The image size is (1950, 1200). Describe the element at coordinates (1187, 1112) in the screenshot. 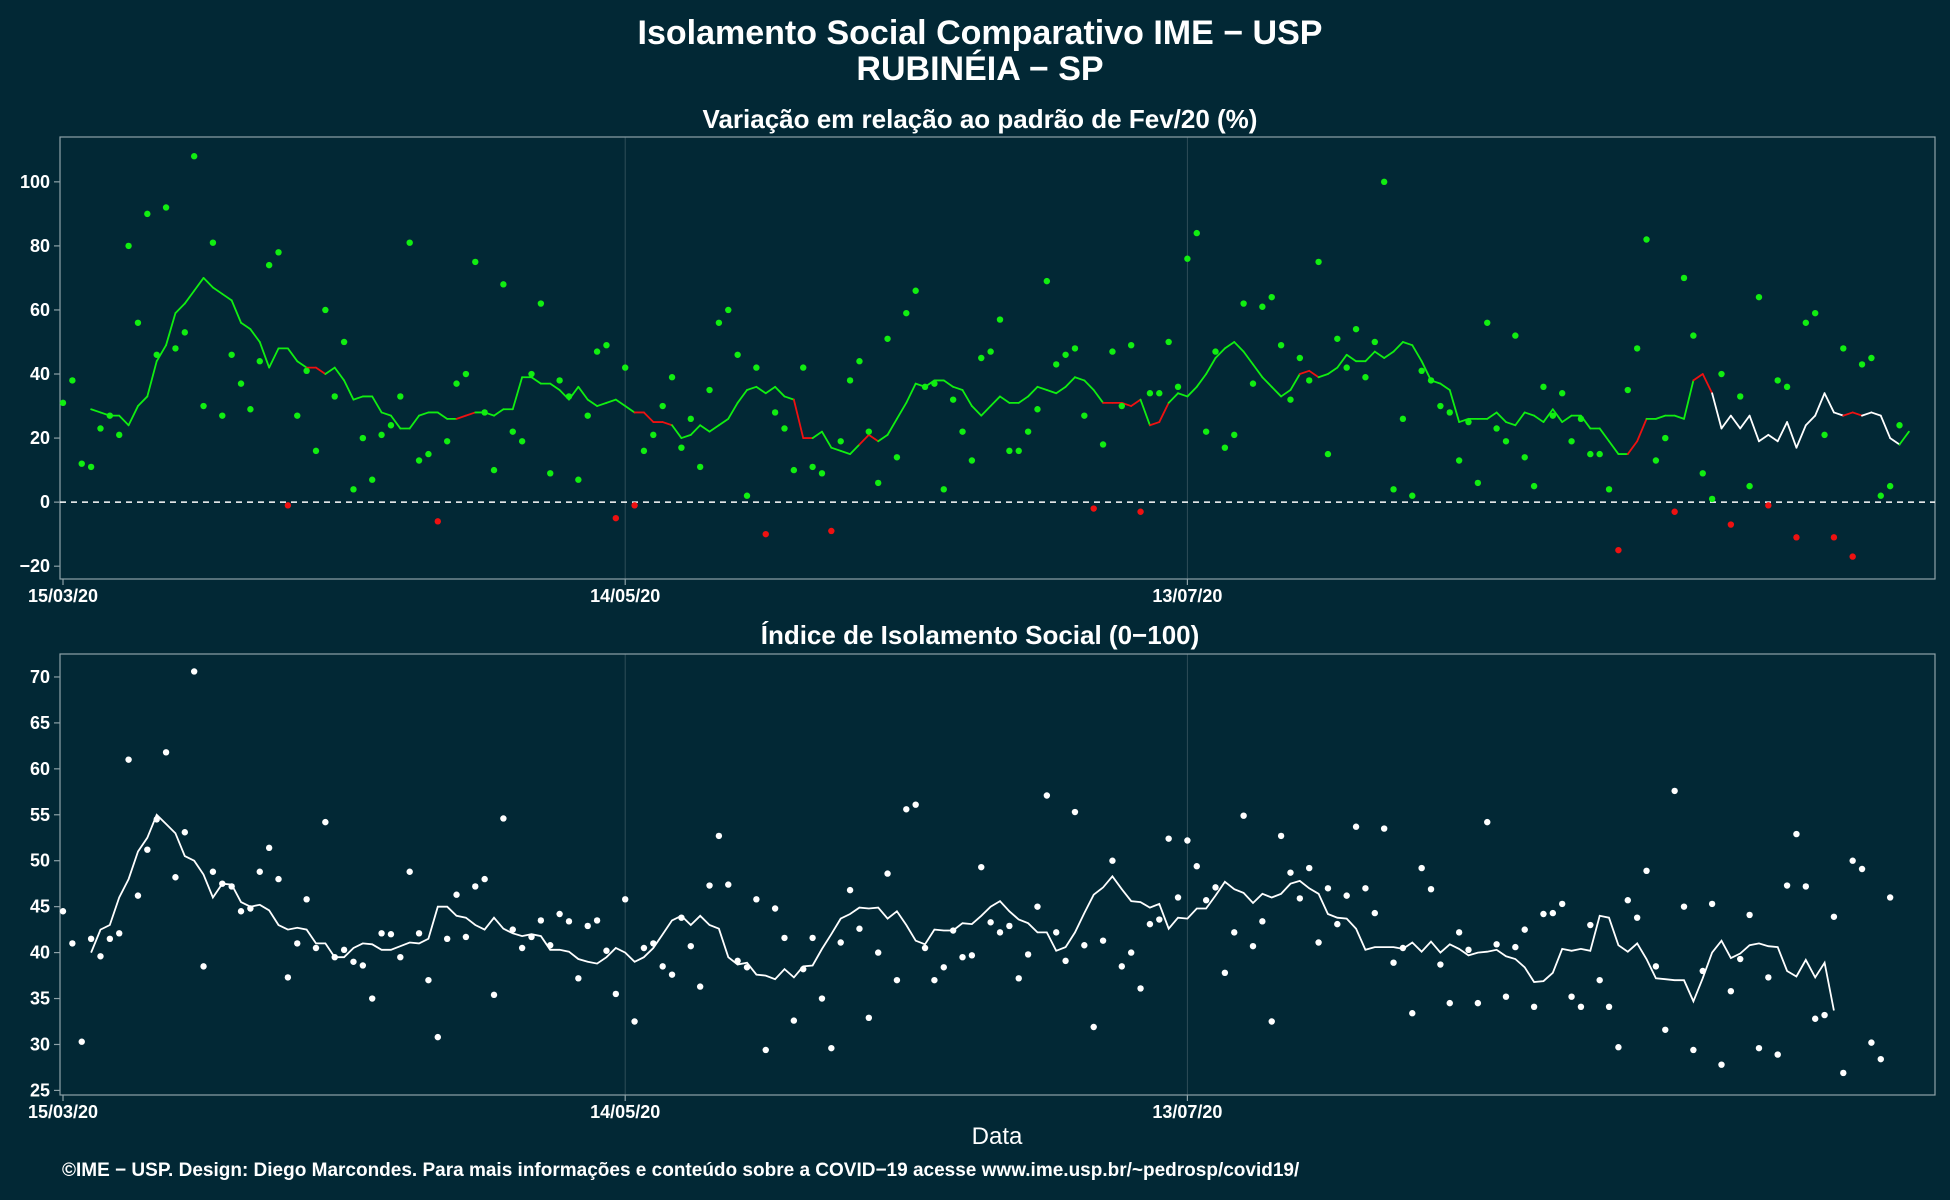

I see `x-tick-label: 13/07/20` at that location.